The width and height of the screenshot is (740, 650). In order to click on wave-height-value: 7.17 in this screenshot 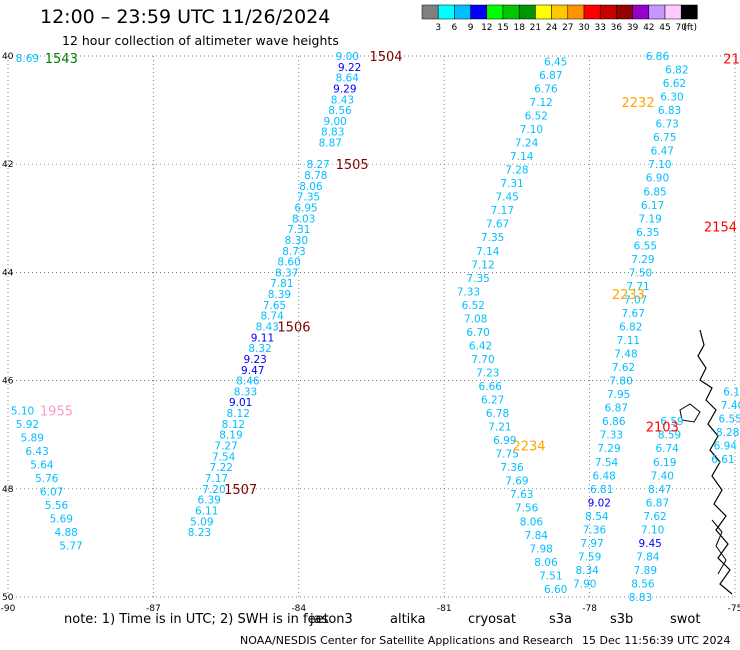, I will do `click(502, 211)`.